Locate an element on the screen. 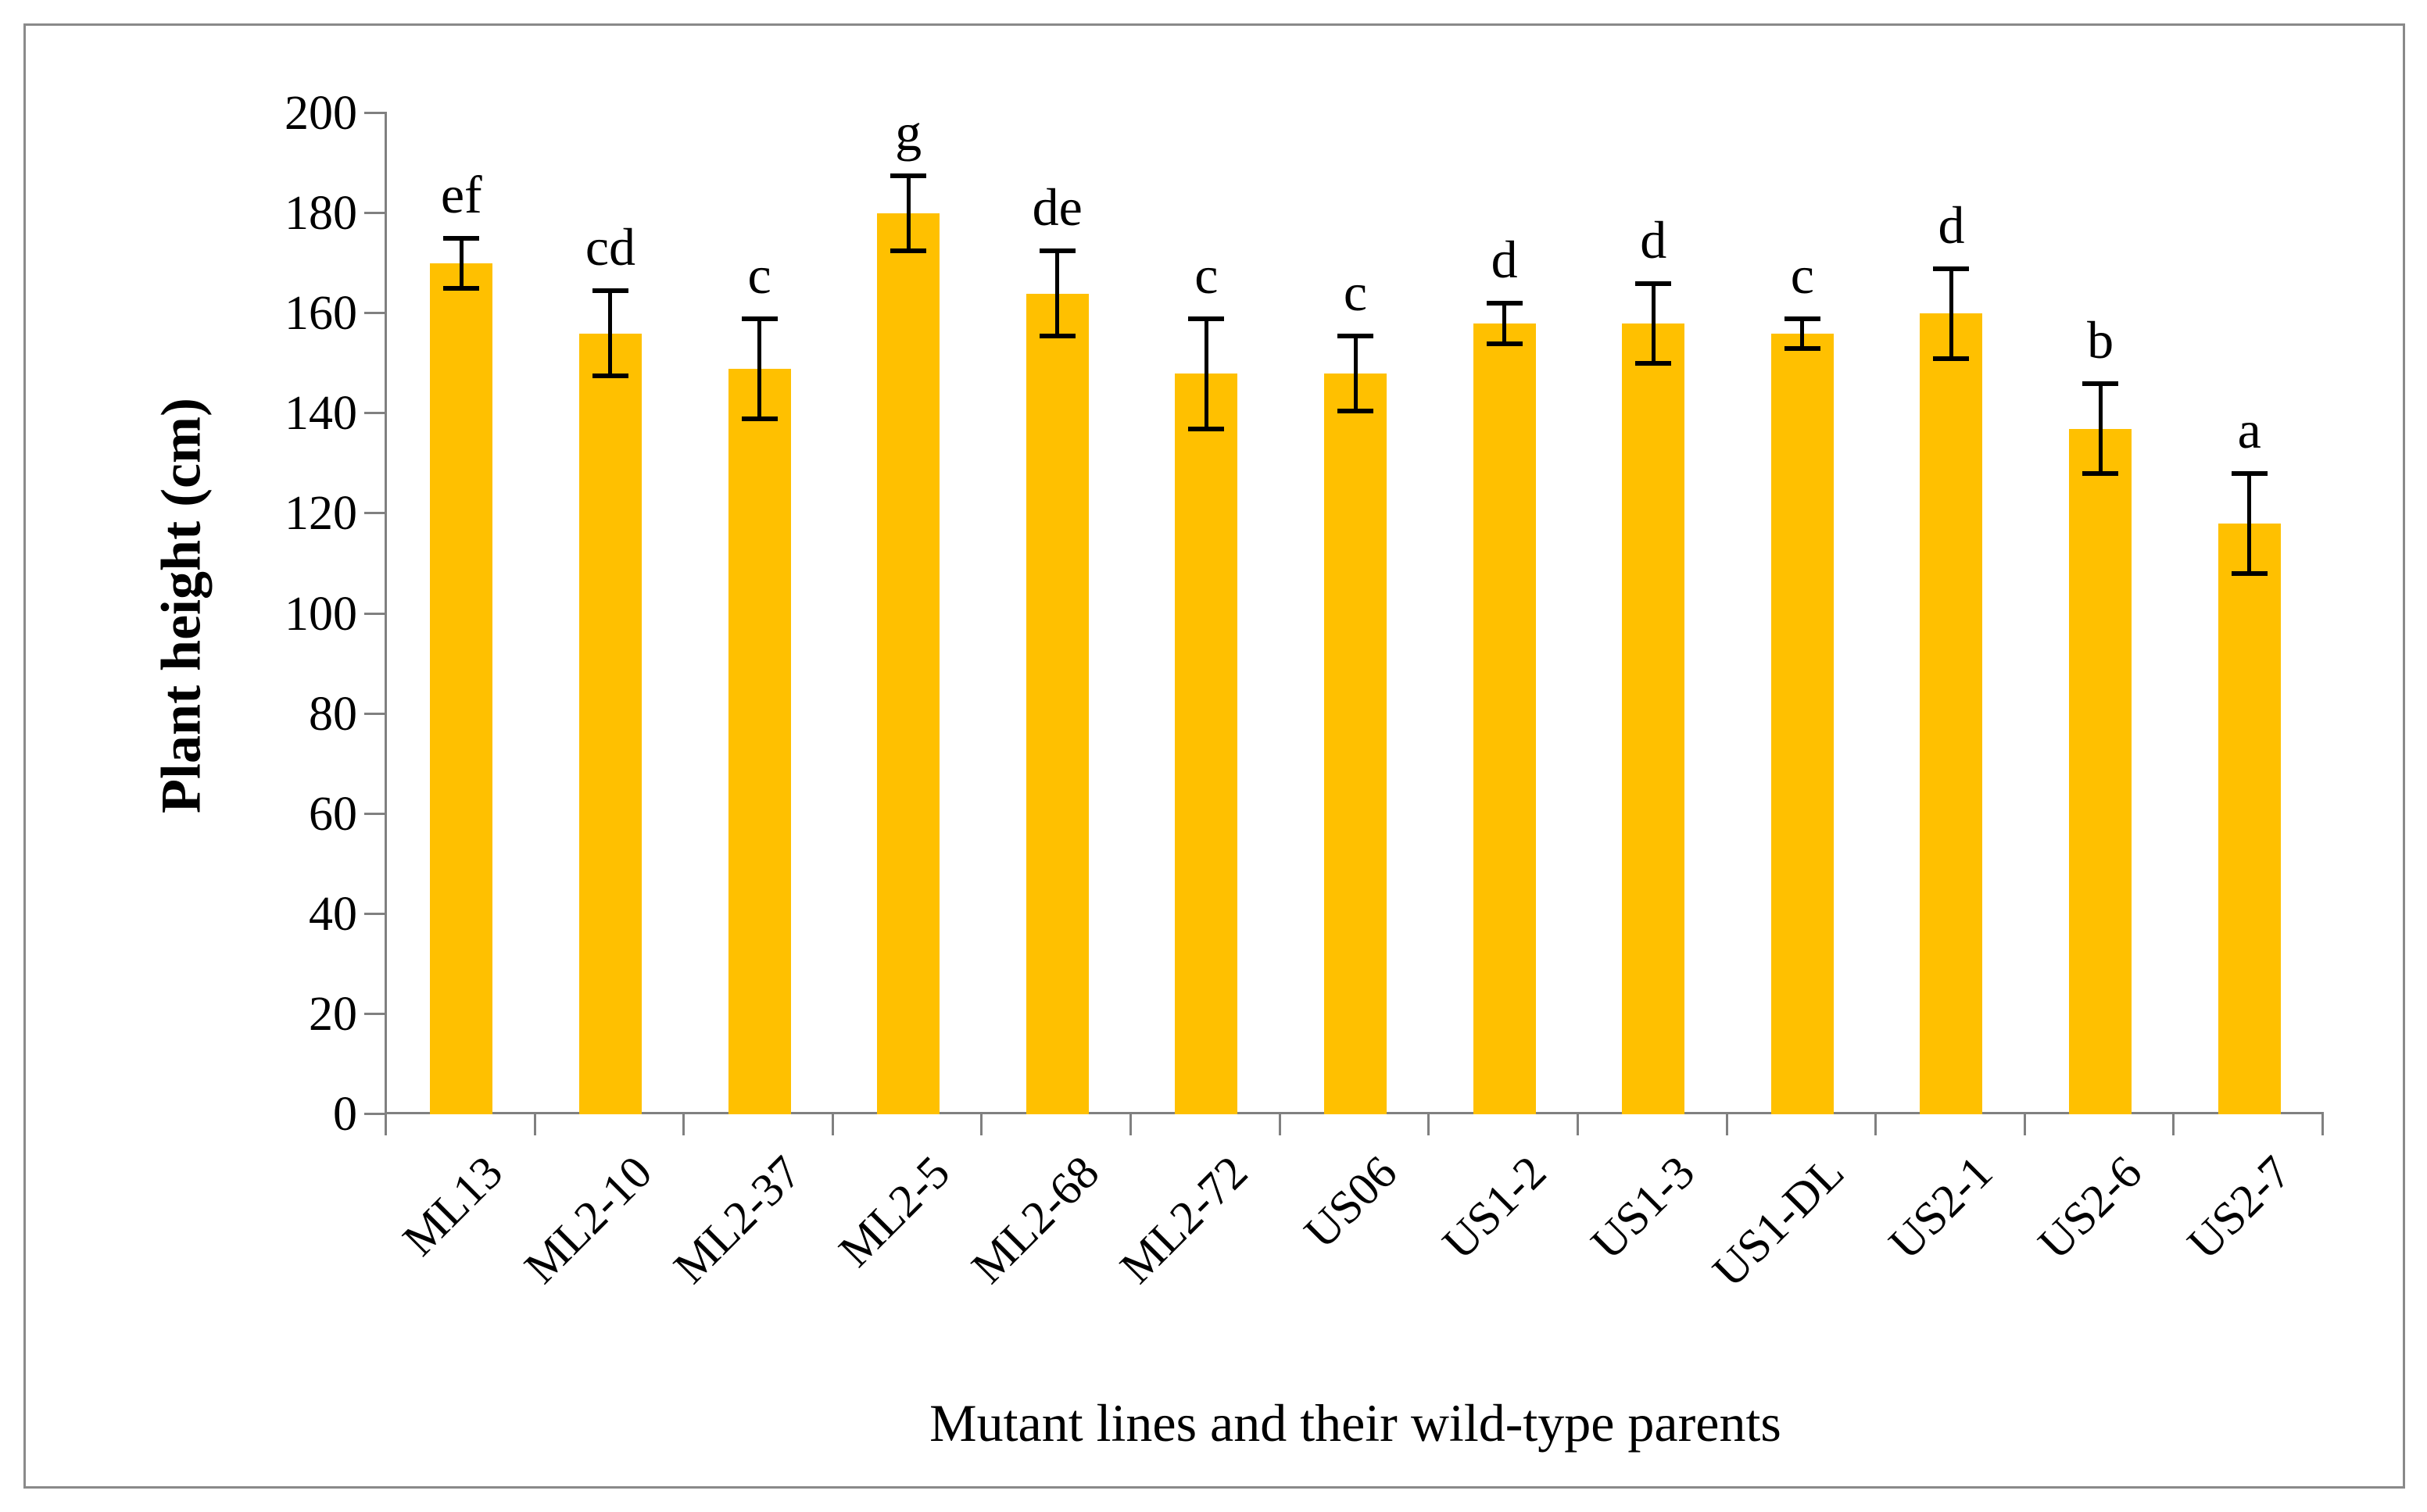 This screenshot has height=1512, width=2427. bar-US06 is located at coordinates (1355, 744).